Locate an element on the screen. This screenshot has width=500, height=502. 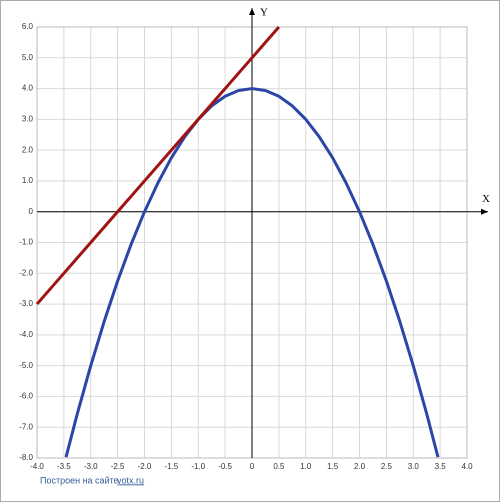
x-axis-label: X is located at coordinates (486, 199).